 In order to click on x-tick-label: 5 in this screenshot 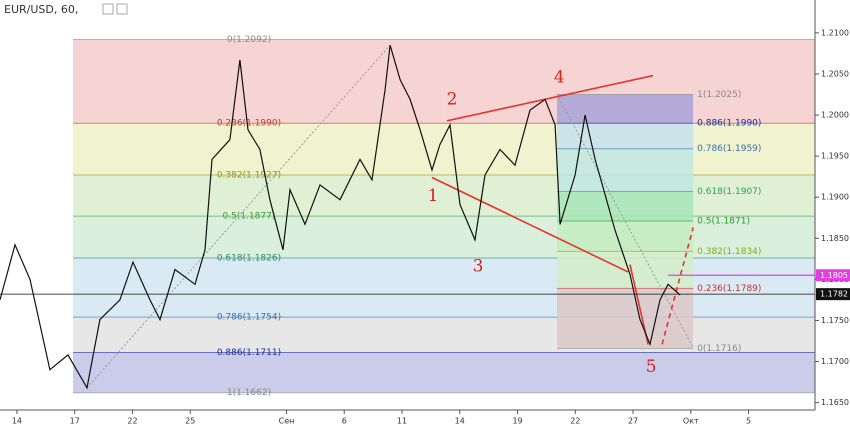, I will do `click(748, 421)`.